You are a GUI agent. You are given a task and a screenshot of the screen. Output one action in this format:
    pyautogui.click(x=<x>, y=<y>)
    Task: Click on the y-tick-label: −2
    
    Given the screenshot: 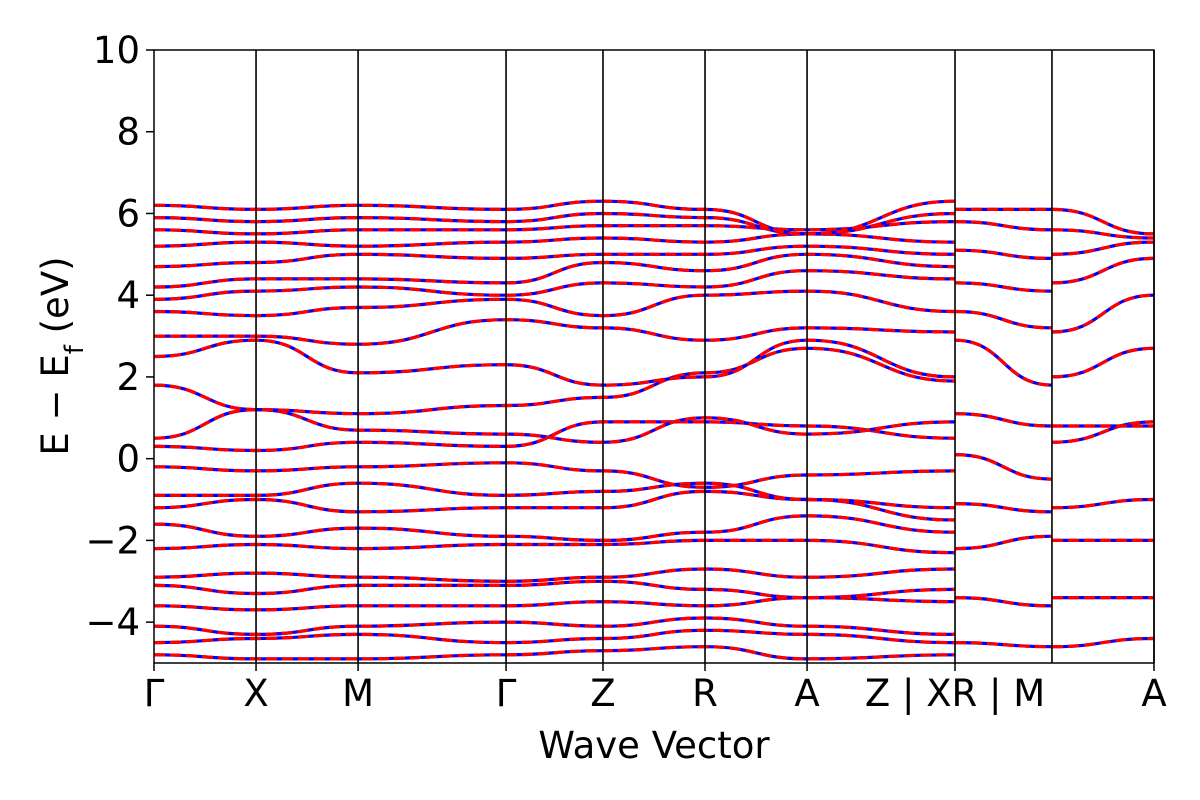 What is the action you would take?
    pyautogui.click(x=112, y=540)
    